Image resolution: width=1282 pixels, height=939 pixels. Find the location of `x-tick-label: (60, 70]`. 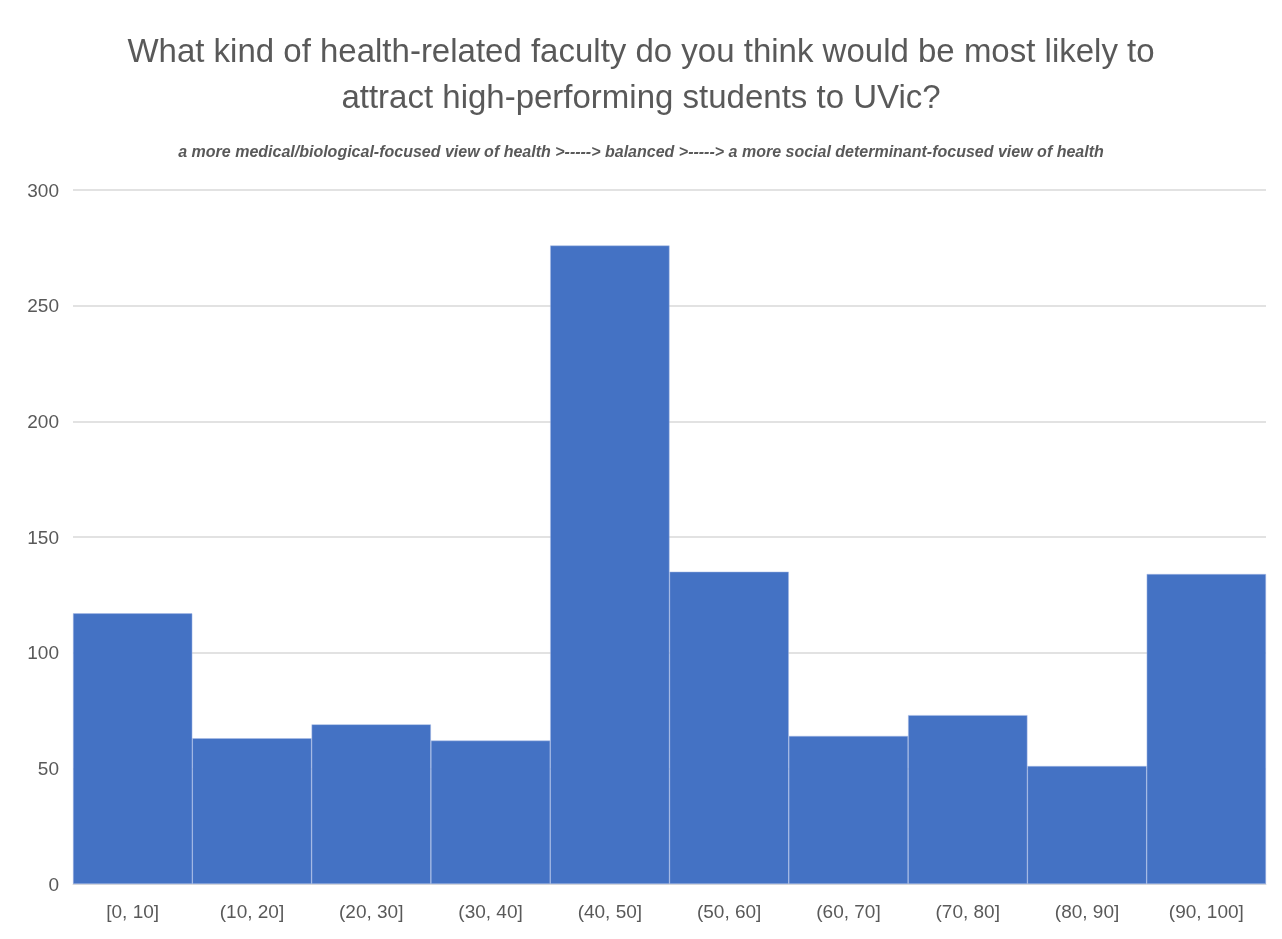

x-tick-label: (60, 70] is located at coordinates (848, 911).